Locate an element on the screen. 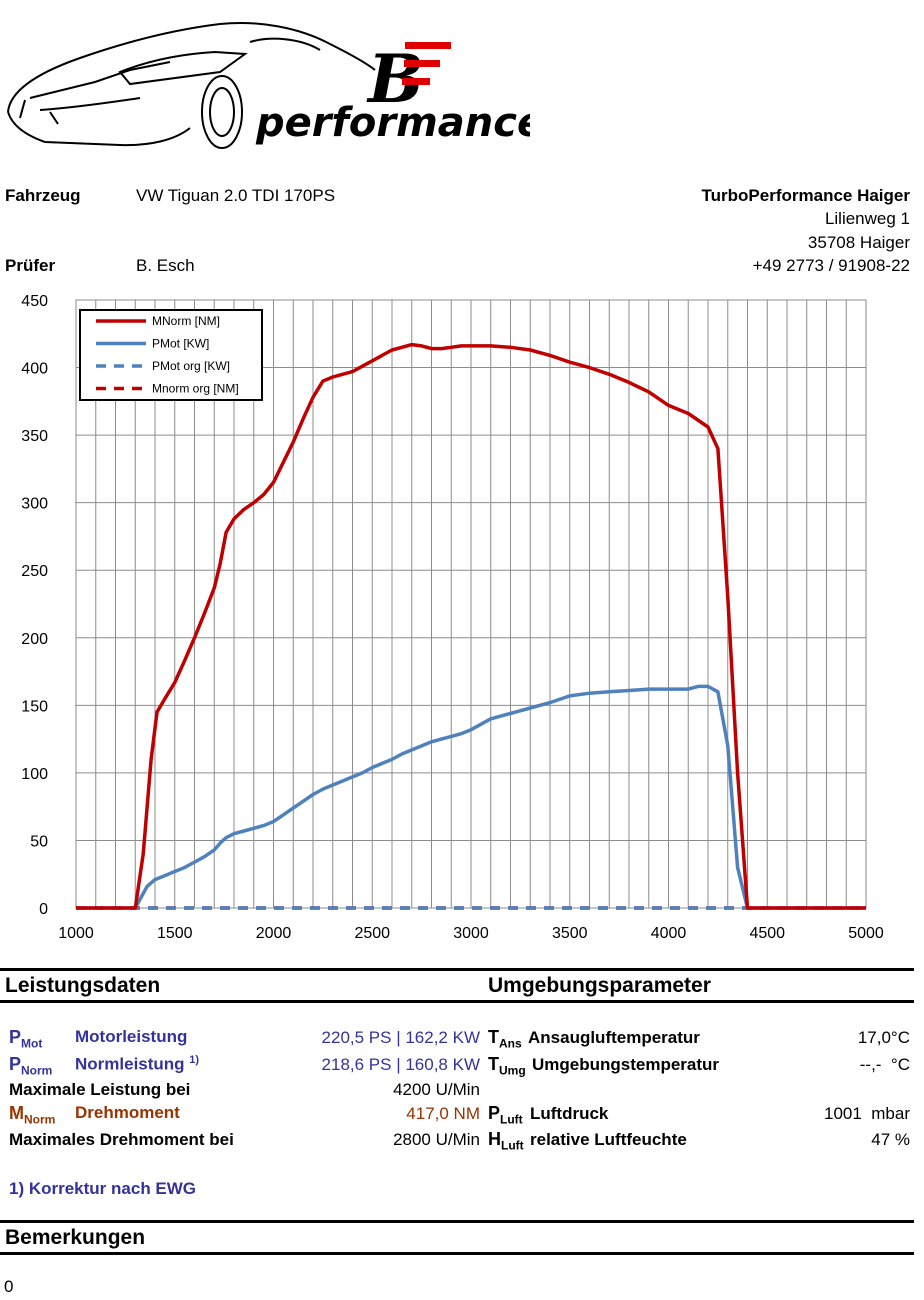 The height and width of the screenshot is (1300, 924). vehicle-label: Fahrzeug is located at coordinates (43, 195).